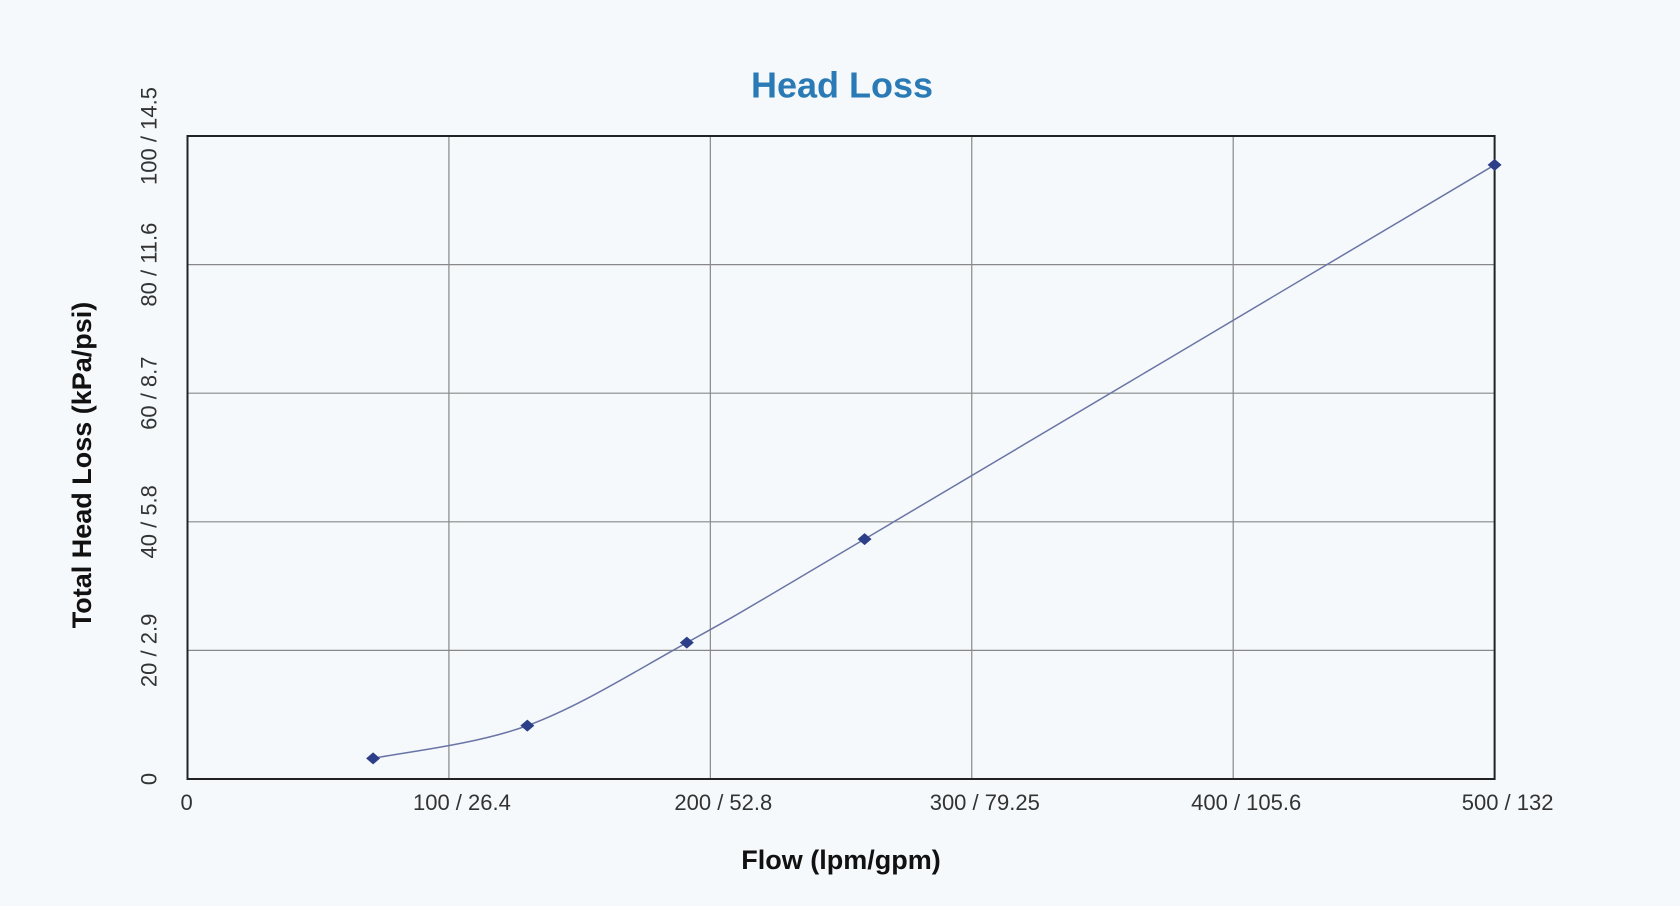 This screenshot has height=906, width=1680. I want to click on y-tick-label: 40 / 5.8, so click(148, 521).